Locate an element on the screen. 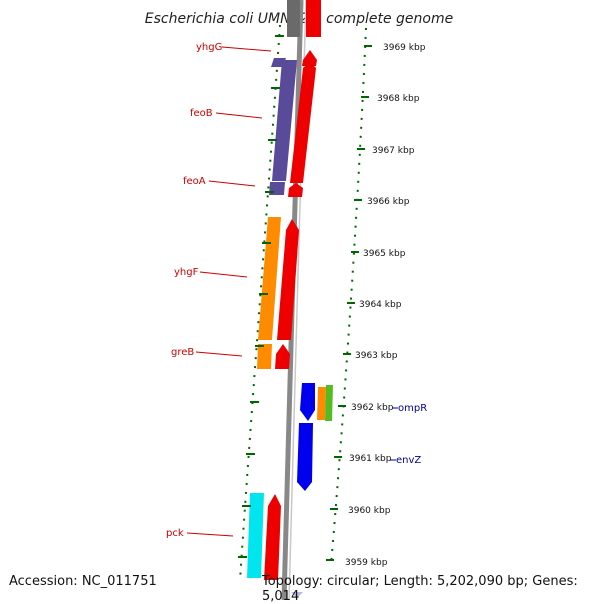 The width and height of the screenshot is (600, 604). gene-greB-bar is located at coordinates (264, 356).